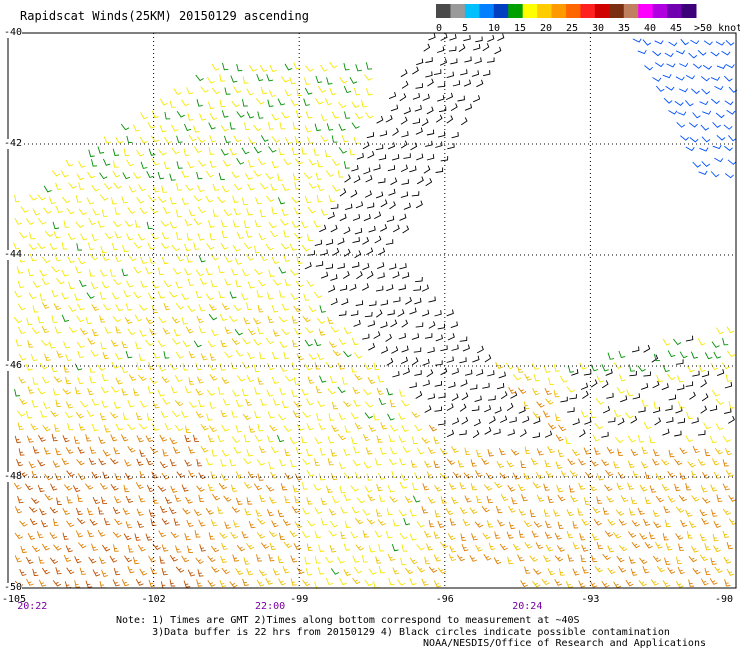 The width and height of the screenshot is (740, 650). I want to click on colorbar-label: 35, so click(624, 28).